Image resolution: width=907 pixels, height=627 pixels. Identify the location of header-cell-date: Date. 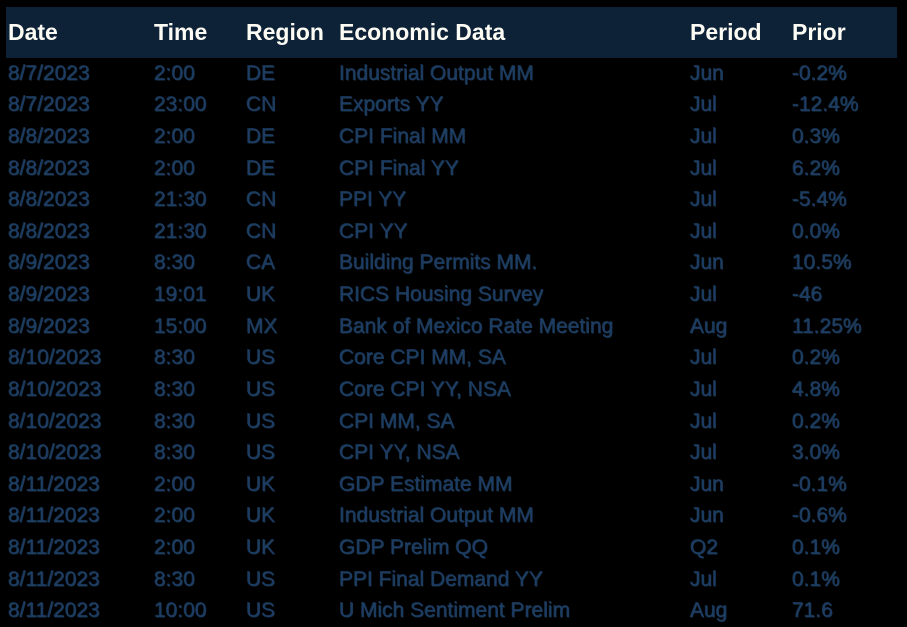
(33, 32).